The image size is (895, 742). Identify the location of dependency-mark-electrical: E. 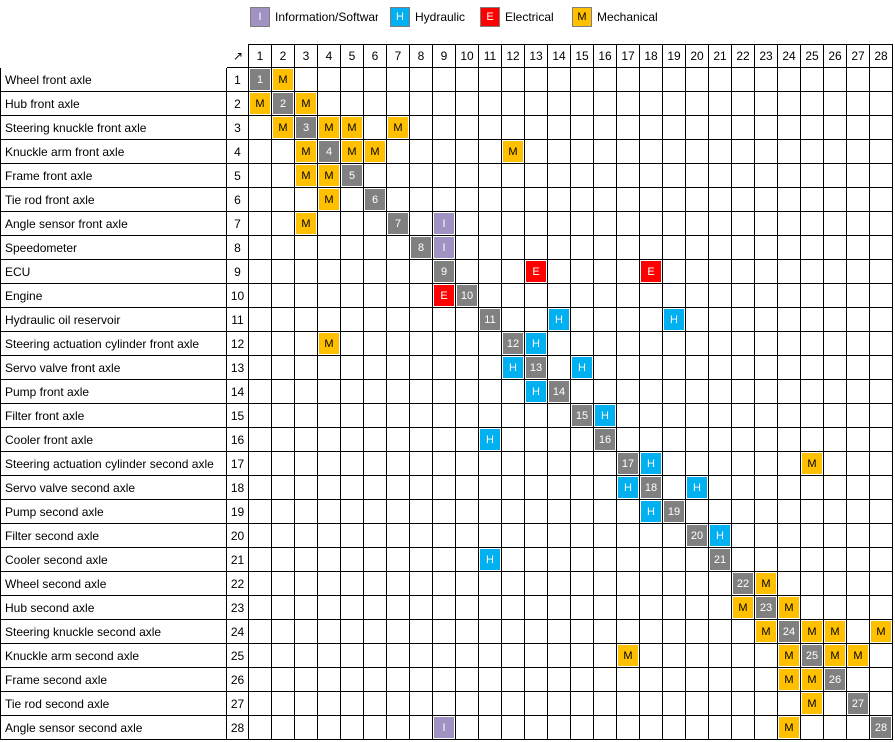
(651, 271).